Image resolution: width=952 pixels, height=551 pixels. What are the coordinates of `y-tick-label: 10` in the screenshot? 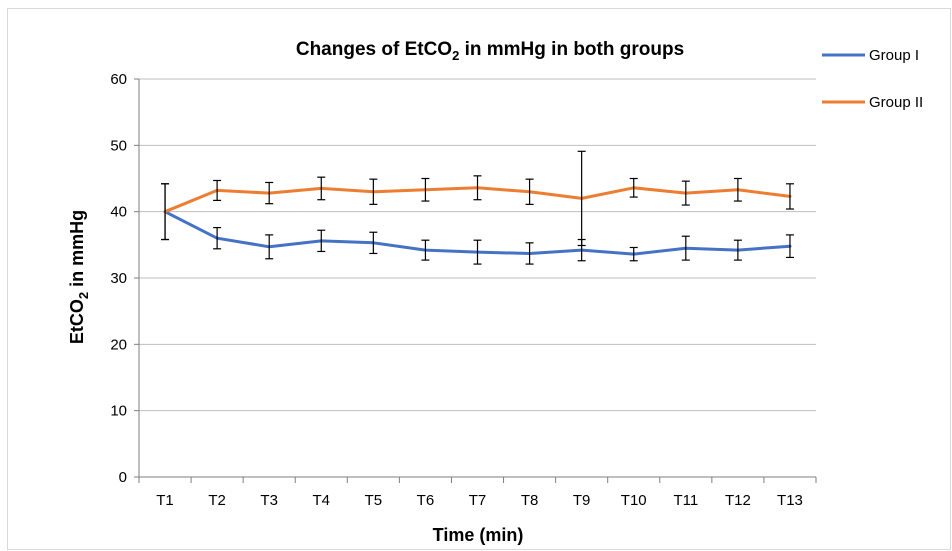 It's located at (118, 411).